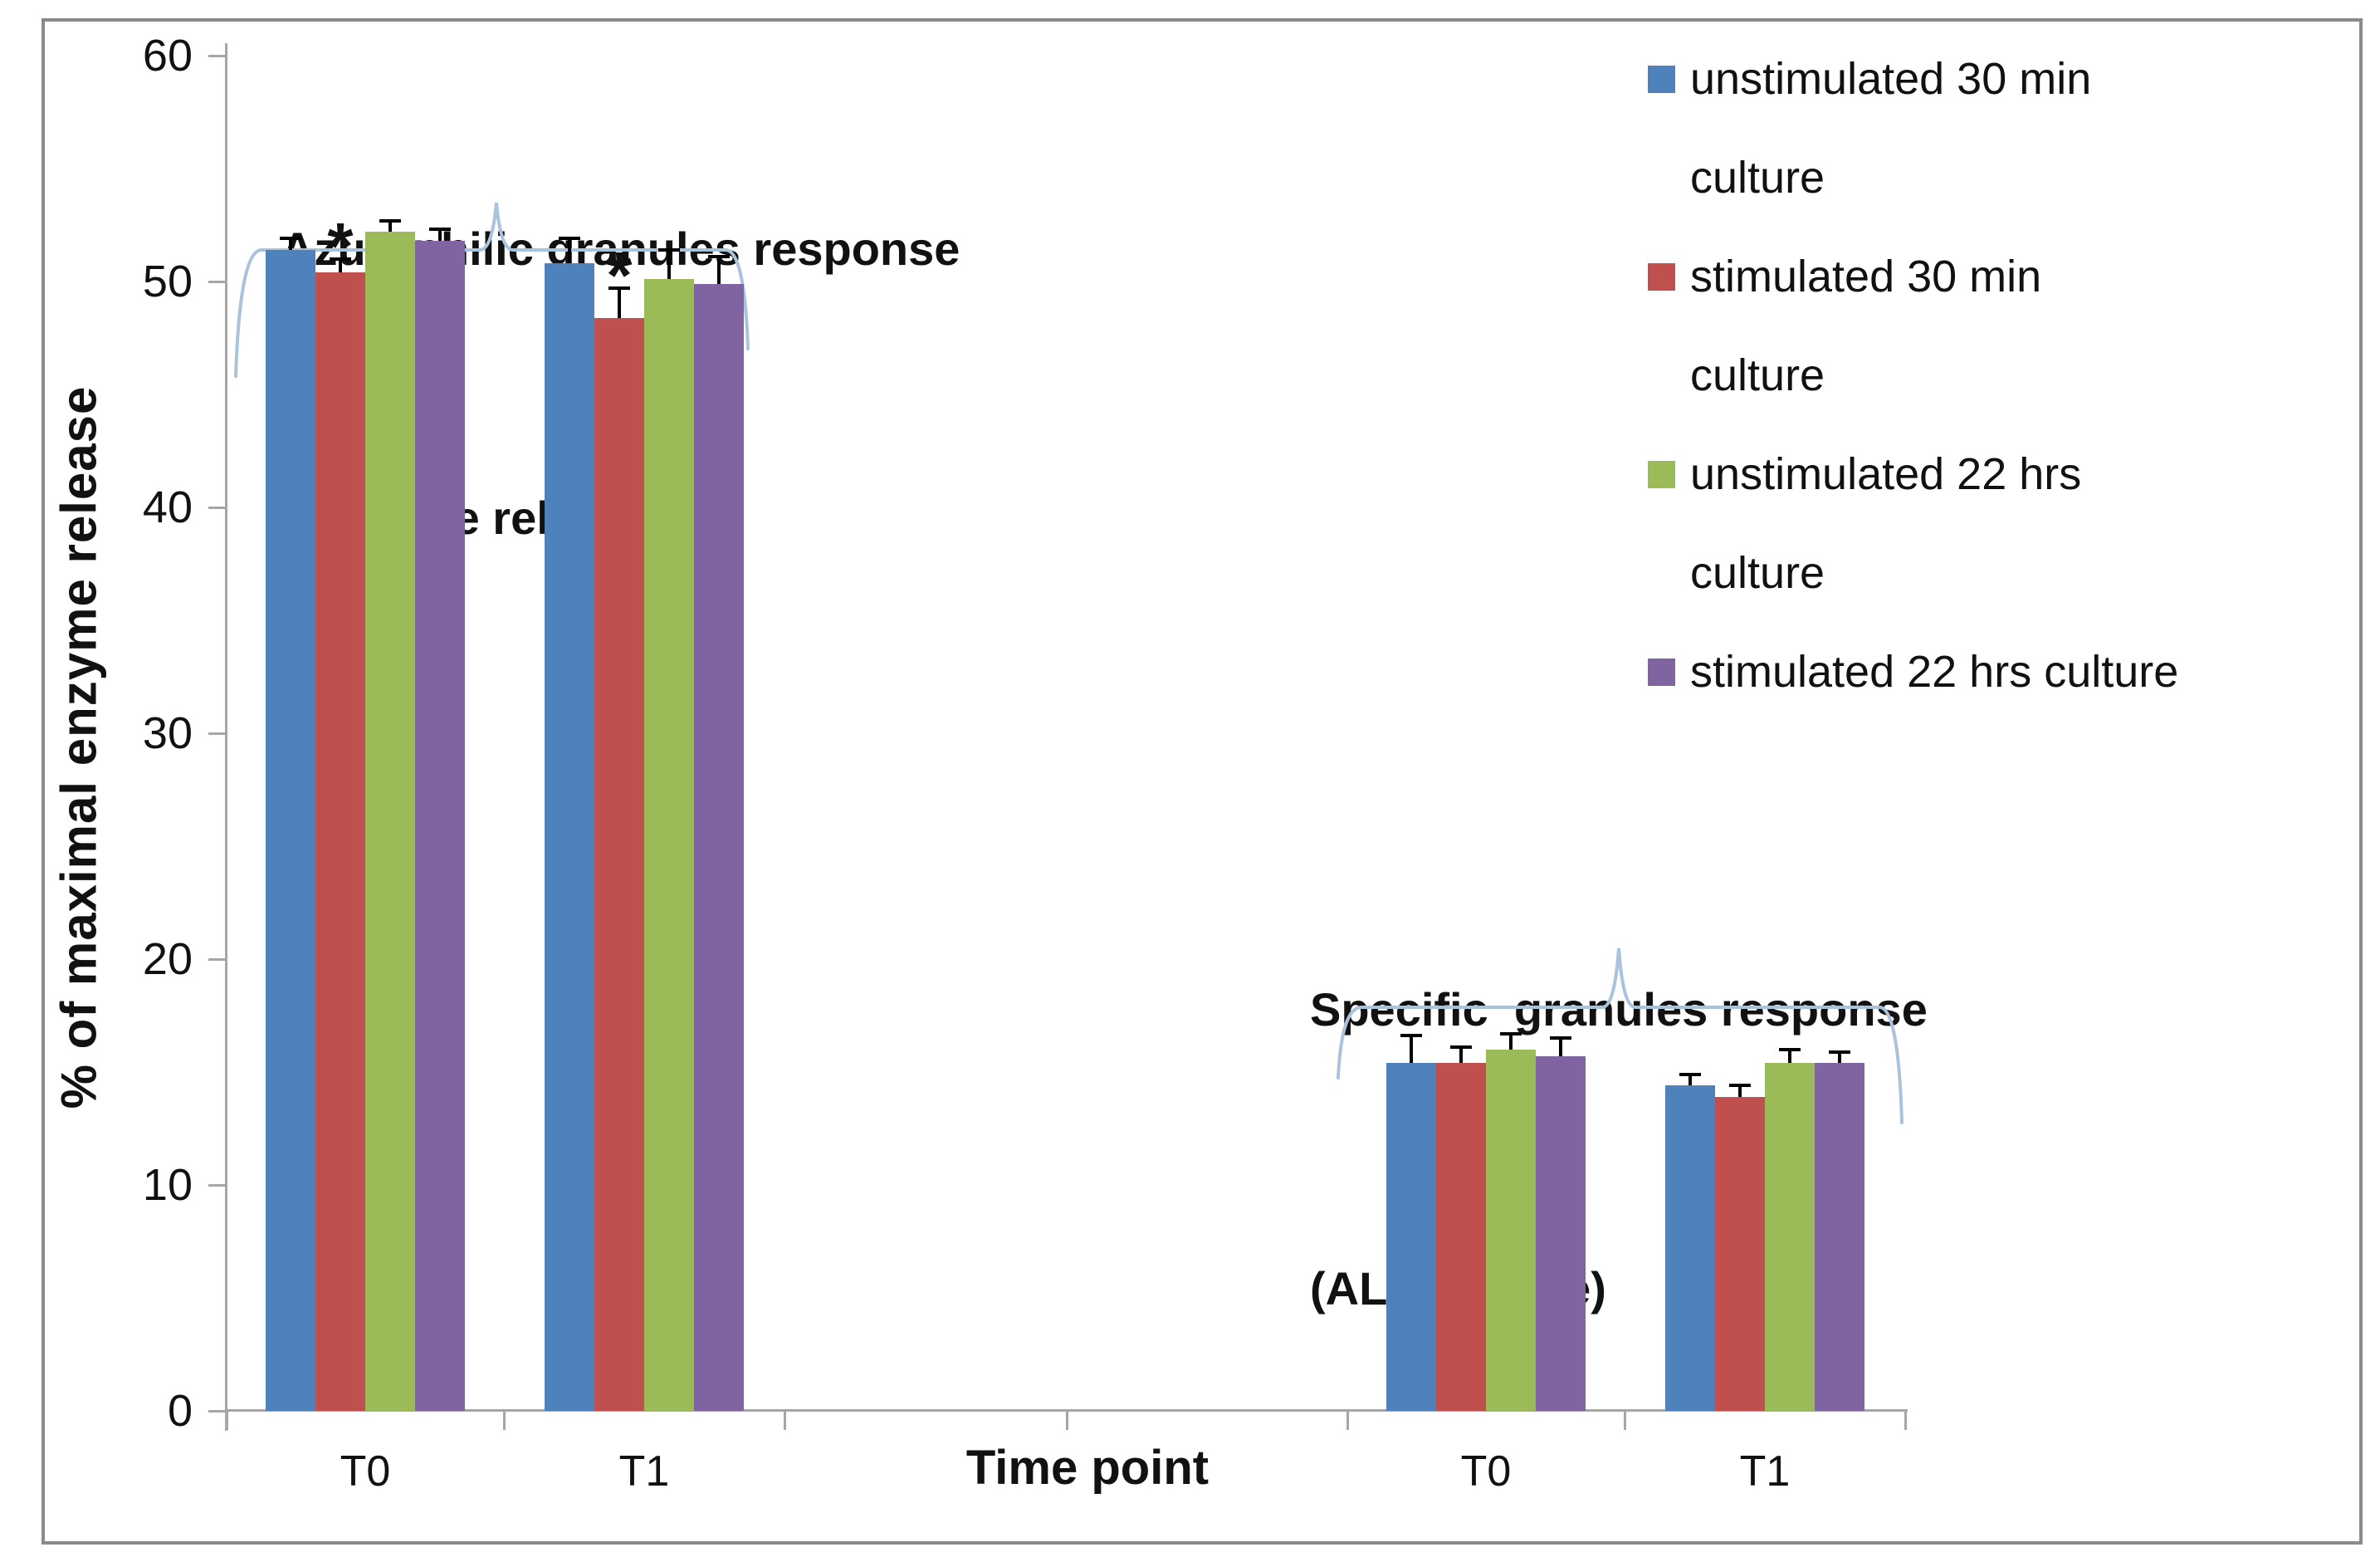 The image size is (2380, 1557). Describe the element at coordinates (167, 56) in the screenshot. I see `y-tick-label: 60` at that location.